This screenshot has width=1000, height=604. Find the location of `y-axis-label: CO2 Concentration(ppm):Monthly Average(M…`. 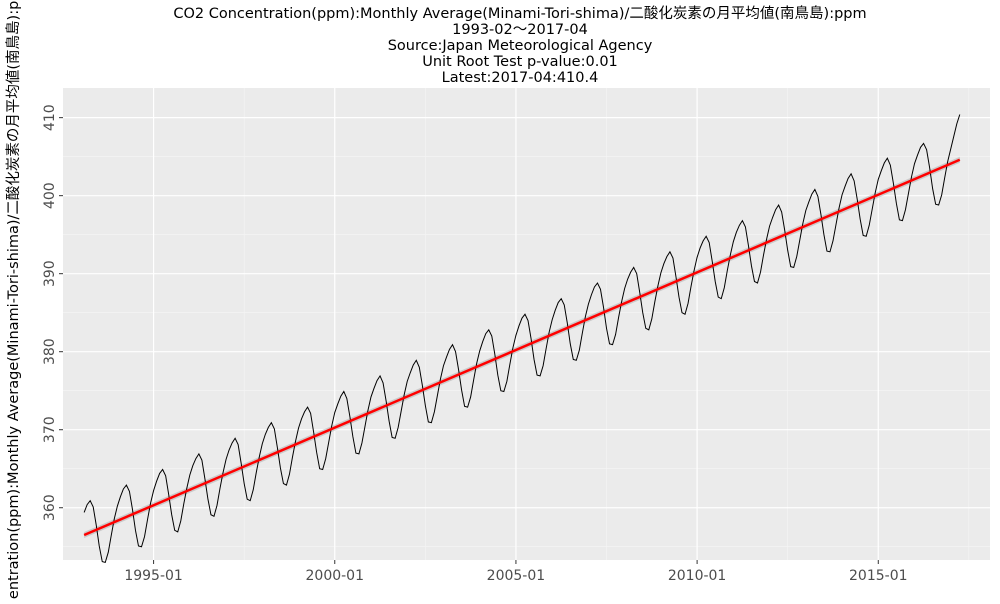

y-axis-label: CO2 Concentration(ppm):Monthly Average(M… is located at coordinates (13, 300).